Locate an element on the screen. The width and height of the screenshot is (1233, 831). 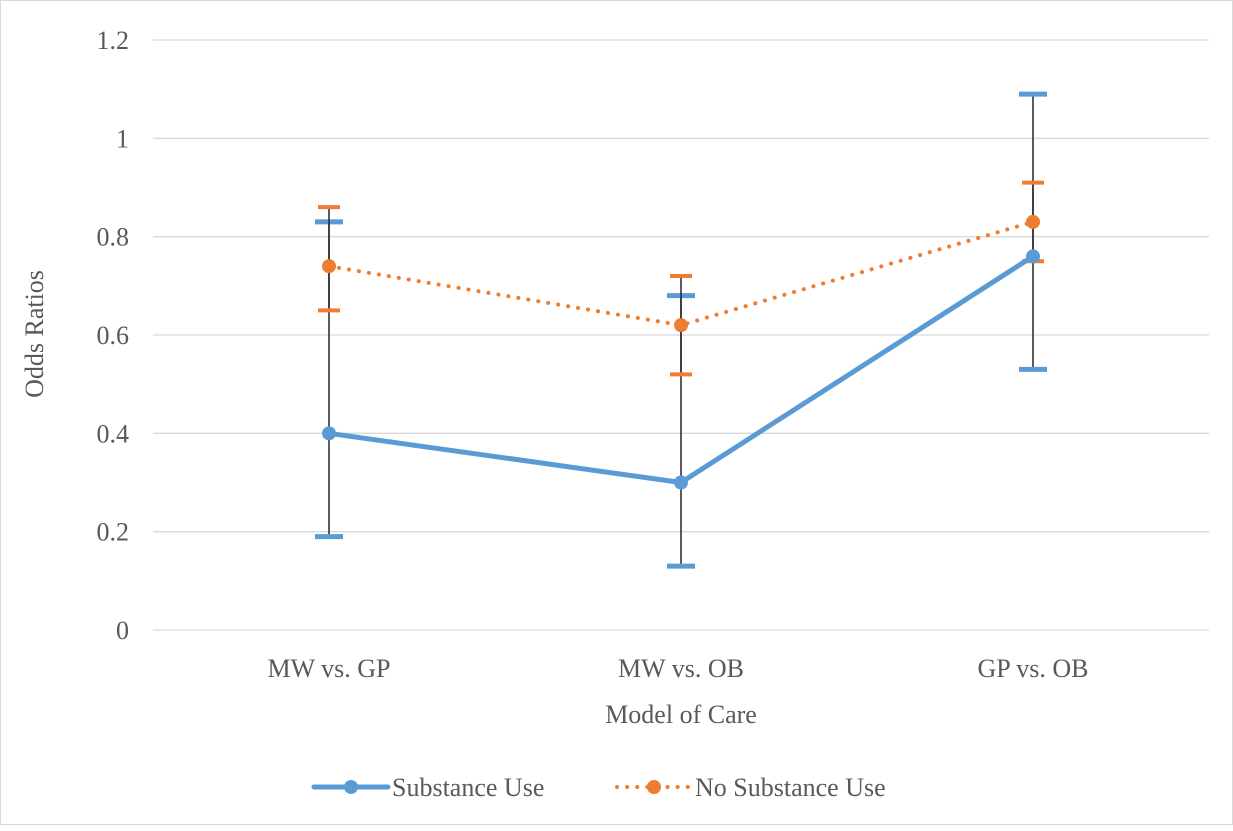
legend-label: No Substance Use is located at coordinates (790, 787).